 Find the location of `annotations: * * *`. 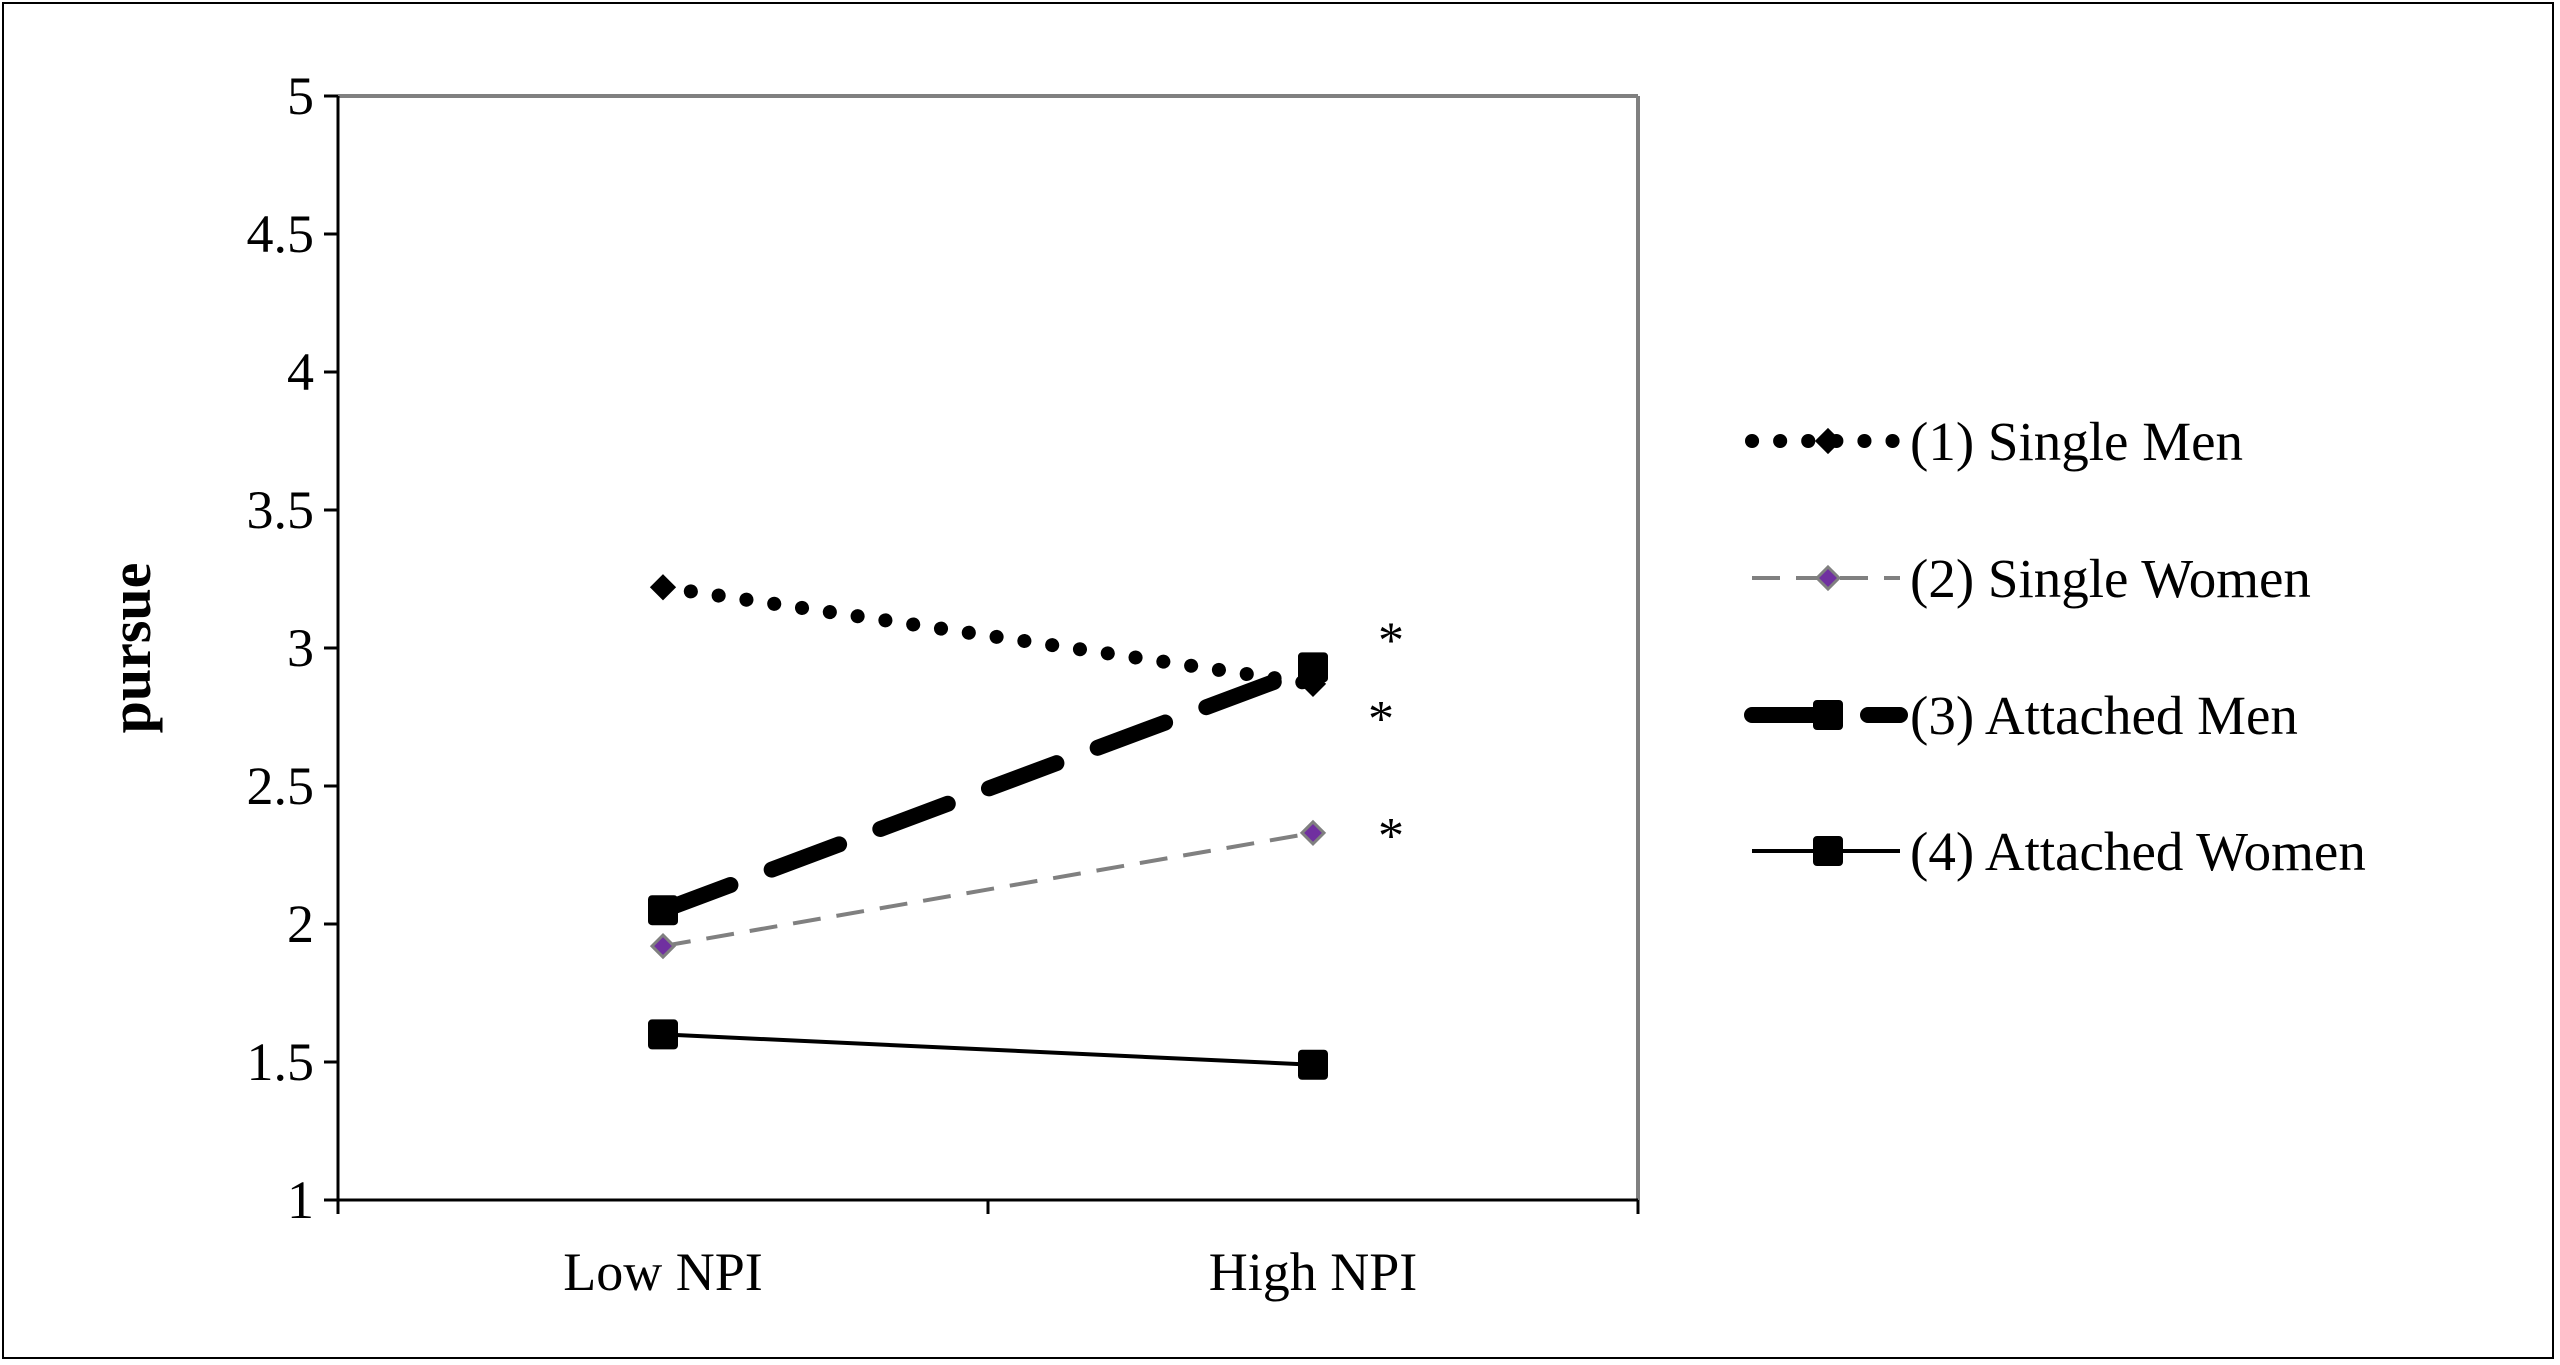

annotations: * * * is located at coordinates (1386, 738).